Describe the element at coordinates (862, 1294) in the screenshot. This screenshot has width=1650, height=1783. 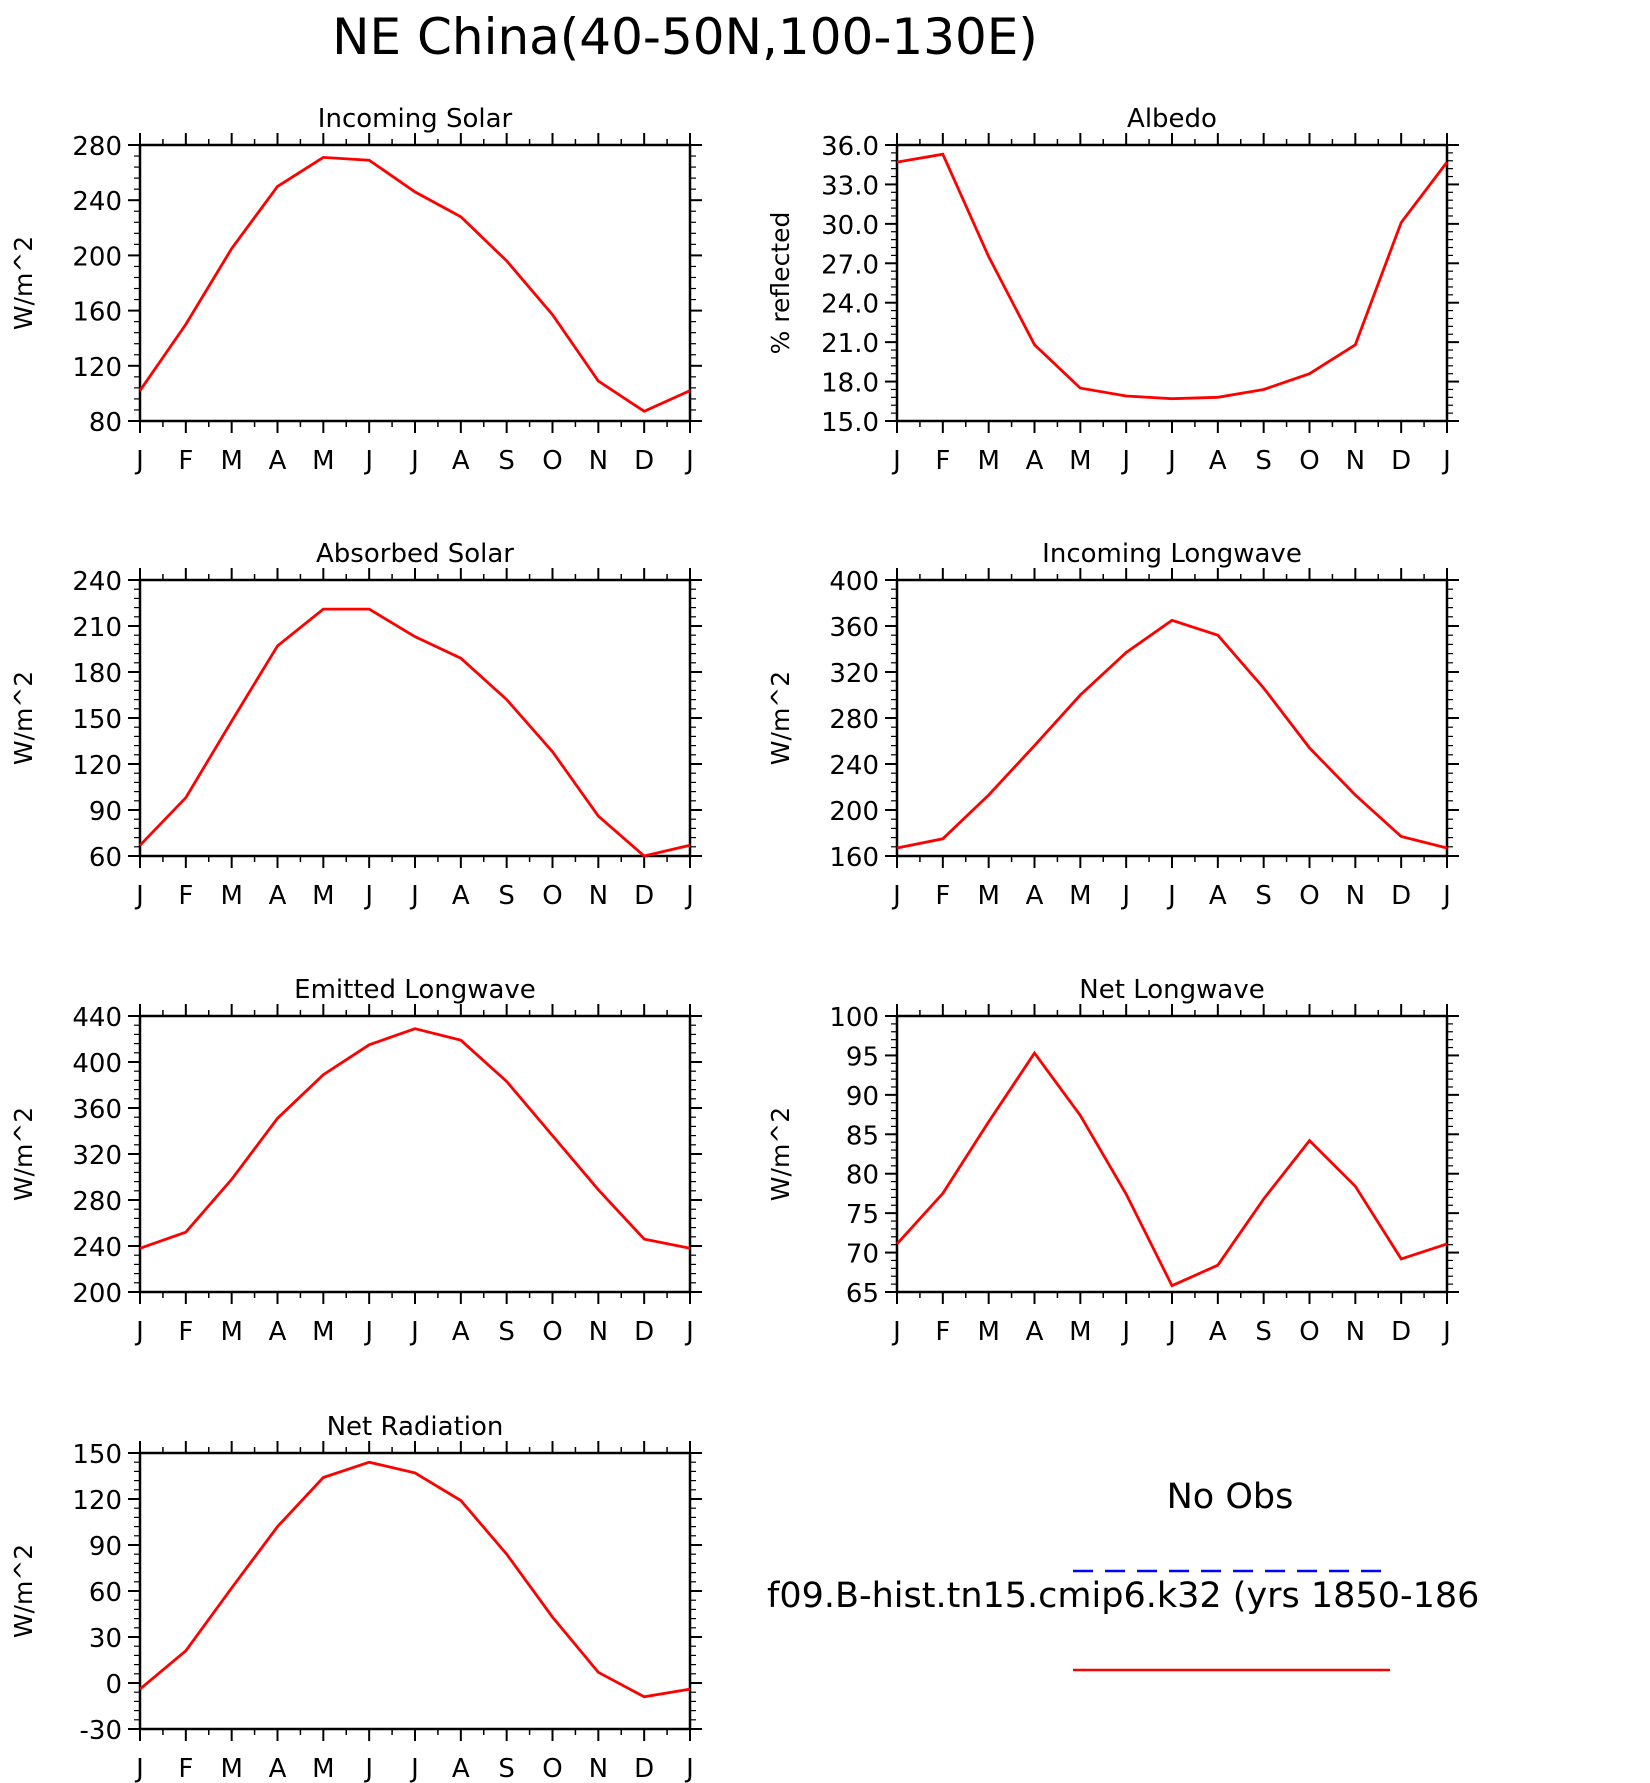
I see `y-tick-label: 65` at that location.